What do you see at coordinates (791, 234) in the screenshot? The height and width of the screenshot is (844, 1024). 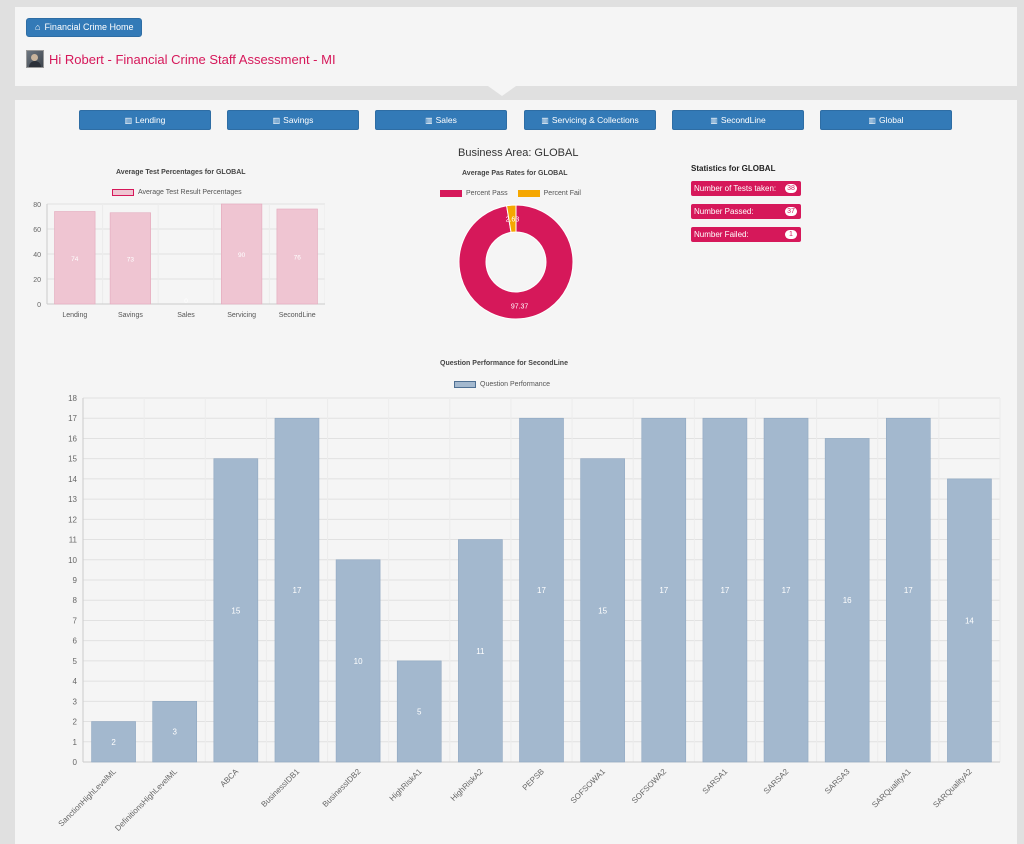 I see `stat-failed-value: 1` at bounding box center [791, 234].